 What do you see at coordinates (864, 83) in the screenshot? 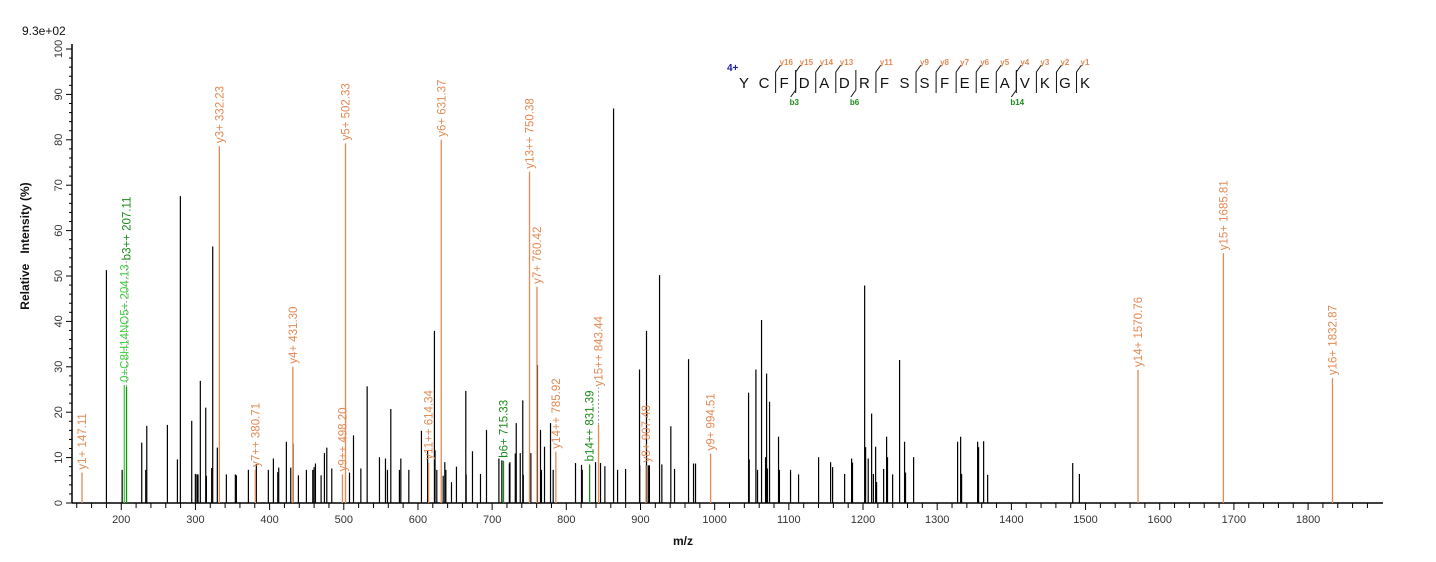
I see `residue-letter: R` at bounding box center [864, 83].